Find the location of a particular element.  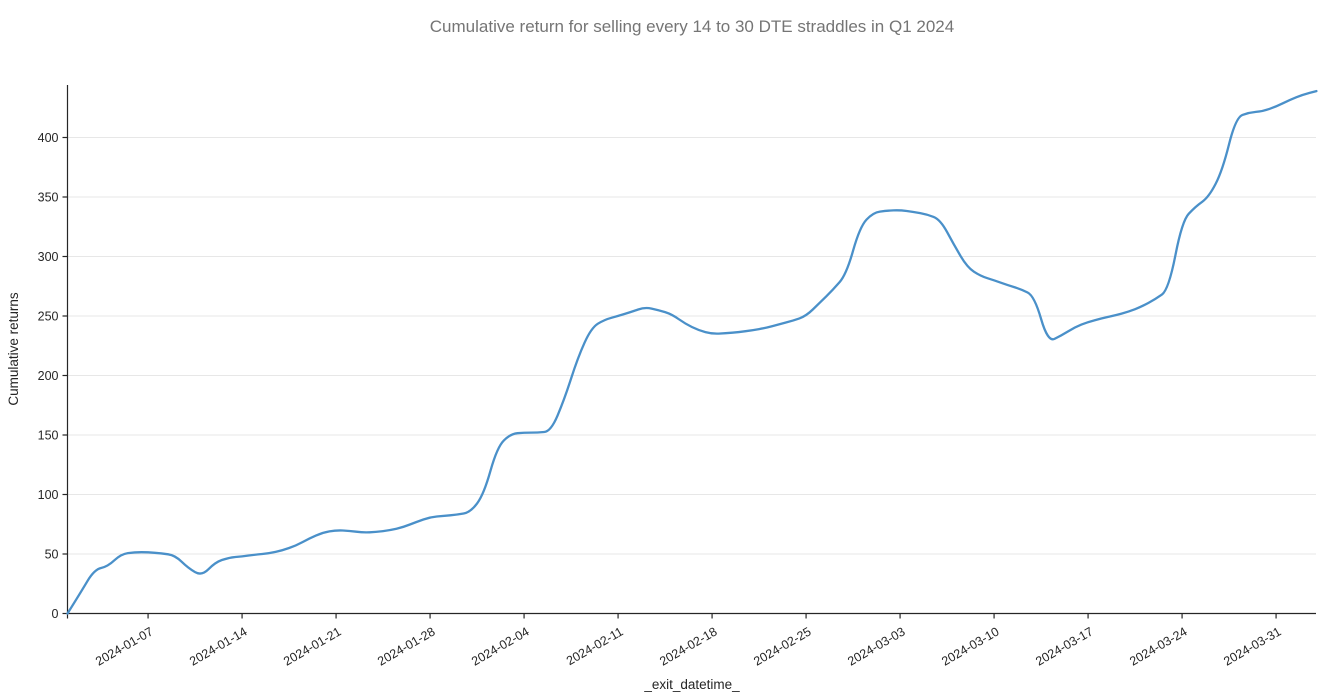

x-tick-label: 2024-03-10 is located at coordinates (970, 646).